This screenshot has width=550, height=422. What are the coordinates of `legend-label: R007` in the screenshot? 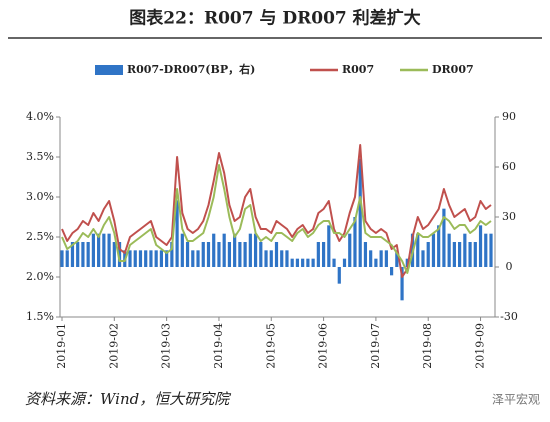 It's located at (358, 69).